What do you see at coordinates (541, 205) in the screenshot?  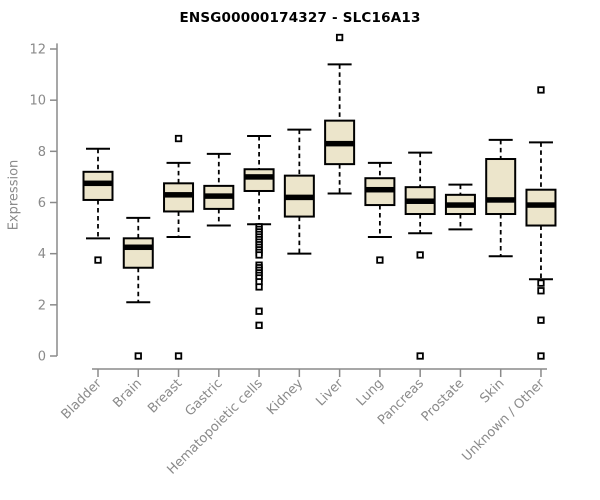 I see `median-unknown-other` at bounding box center [541, 205].